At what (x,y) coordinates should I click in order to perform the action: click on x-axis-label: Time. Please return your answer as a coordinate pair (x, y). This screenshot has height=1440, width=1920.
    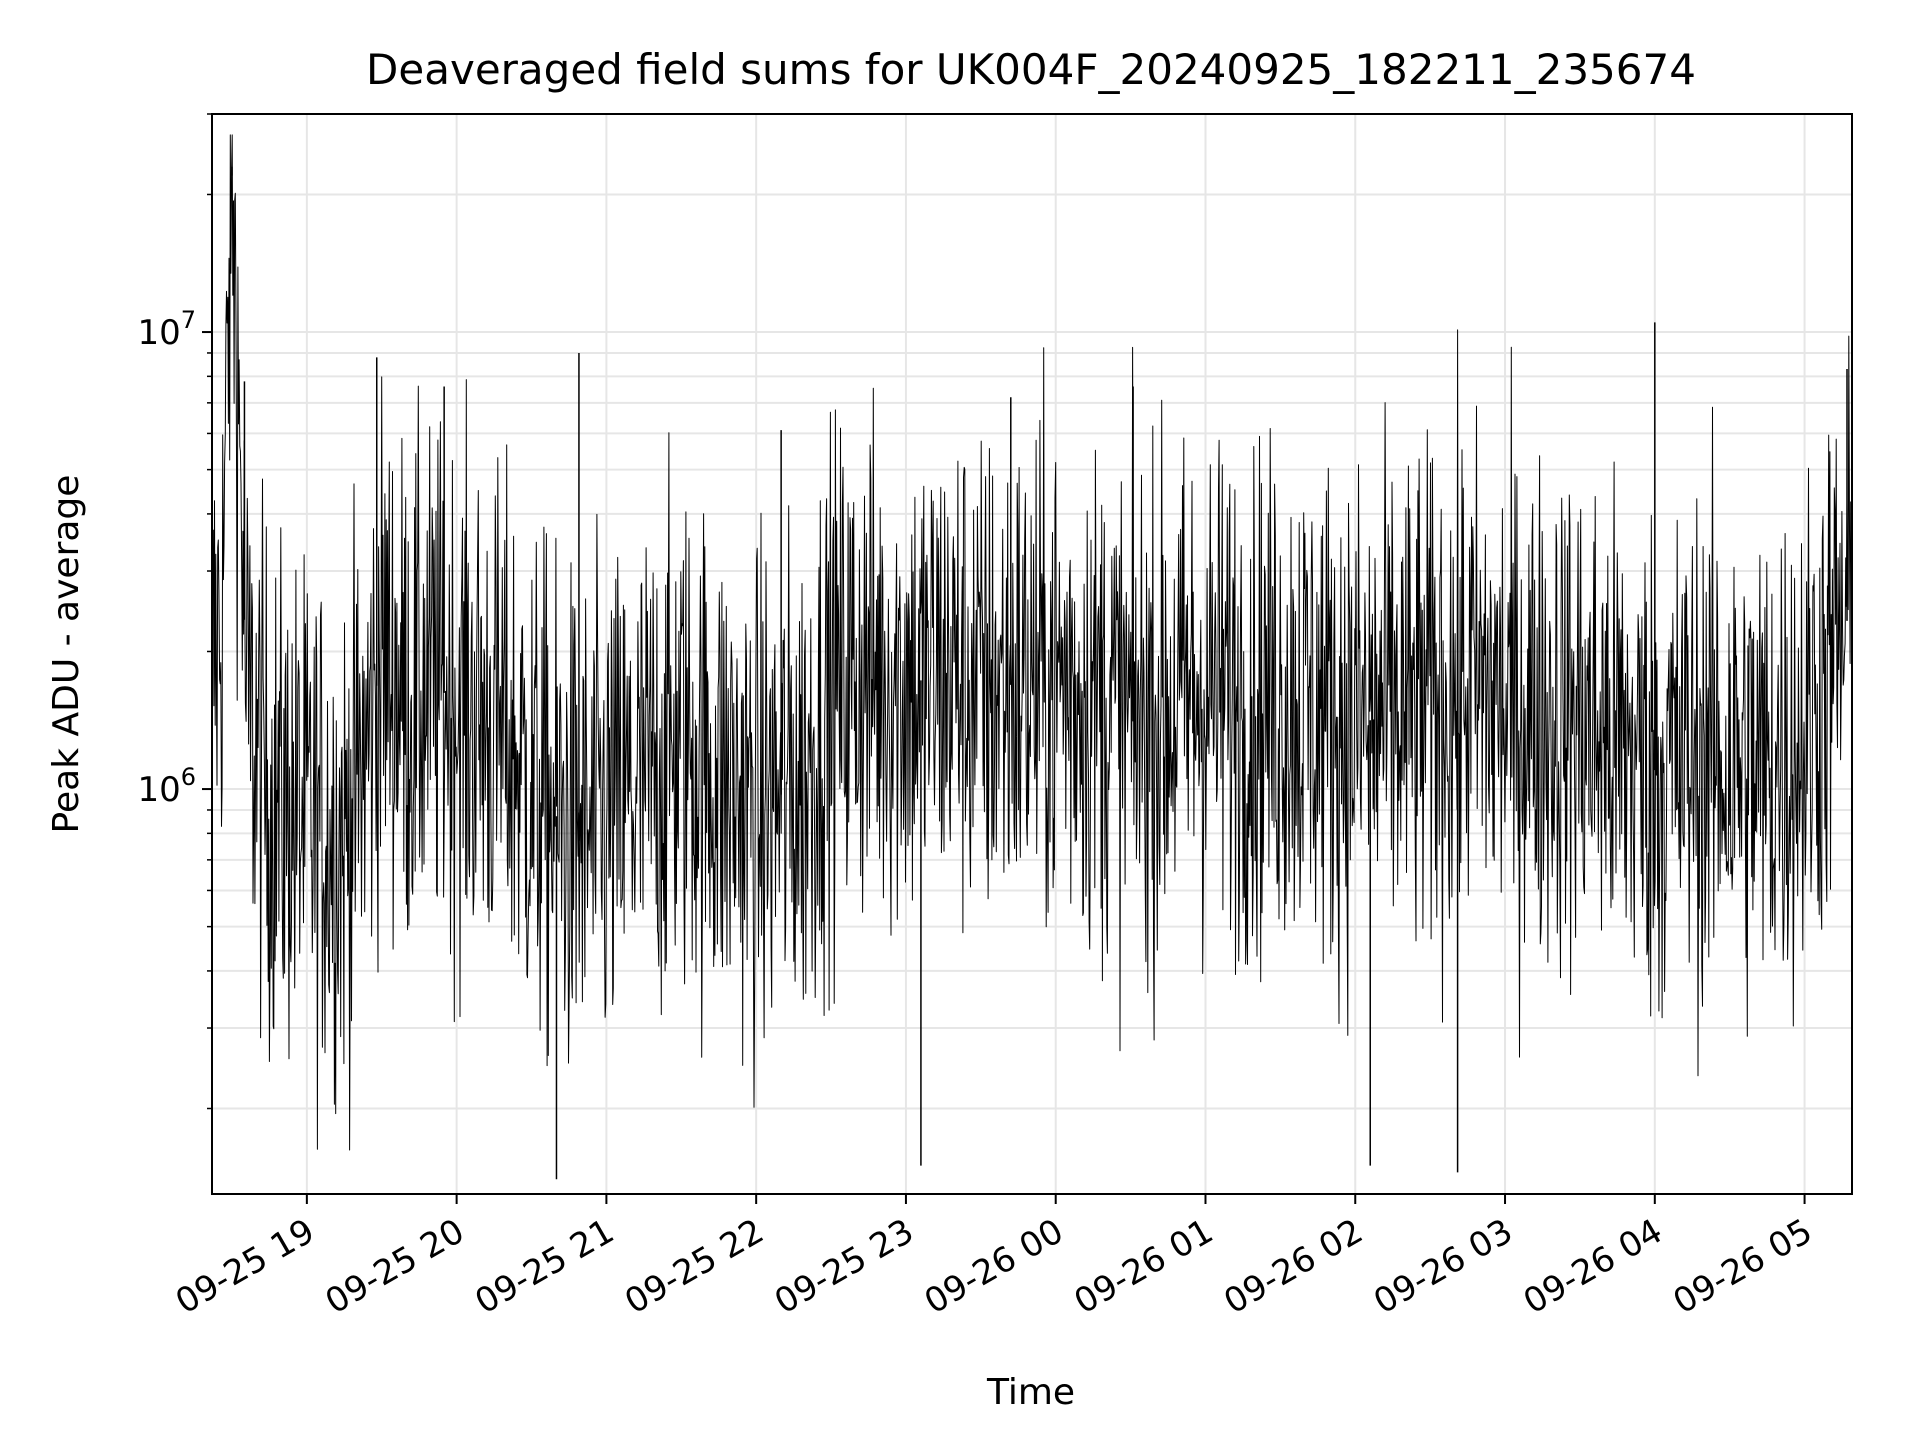
    Looking at the image, I should click on (1030, 1392).